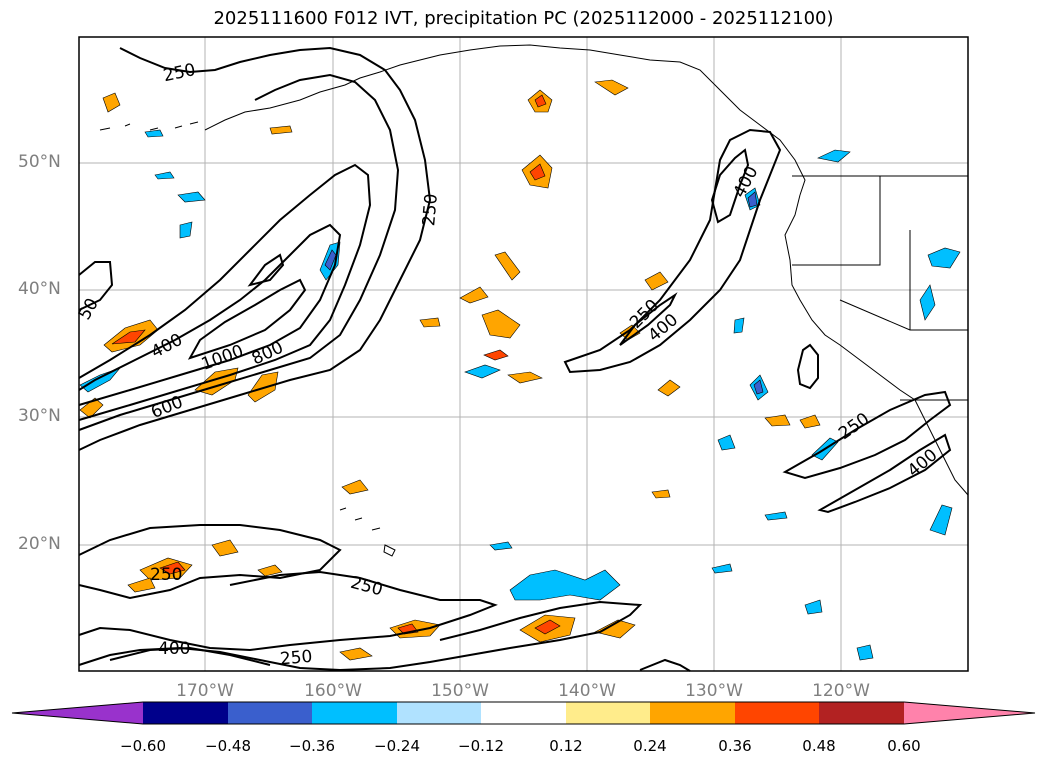  What do you see at coordinates (735, 746) in the screenshot?
I see `cb-tick-label: 0.36` at bounding box center [735, 746].